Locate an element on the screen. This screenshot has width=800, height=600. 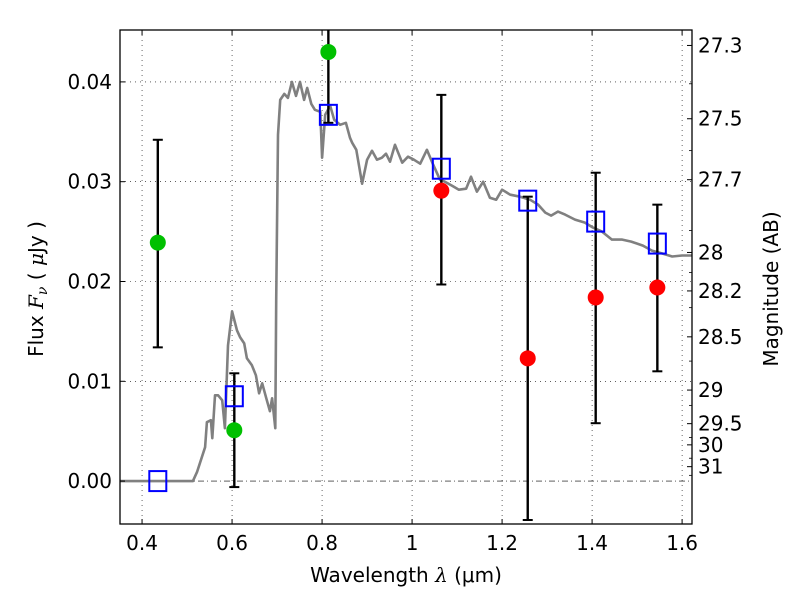
y-axis-label: Flux Fν ( μJy ) is located at coordinates (37, 289).